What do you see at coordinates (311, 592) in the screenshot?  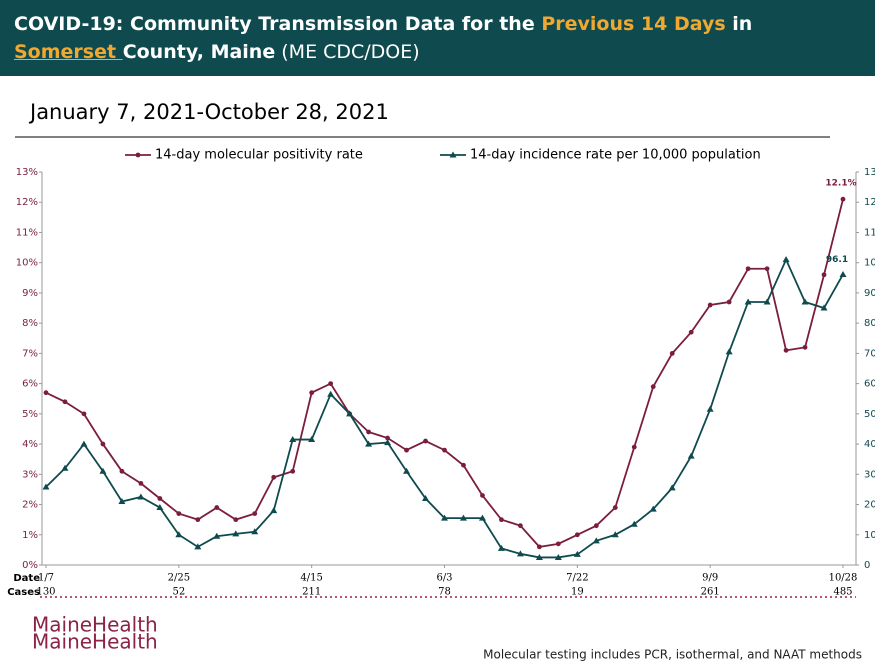 I see `cases-value: 211` at bounding box center [311, 592].